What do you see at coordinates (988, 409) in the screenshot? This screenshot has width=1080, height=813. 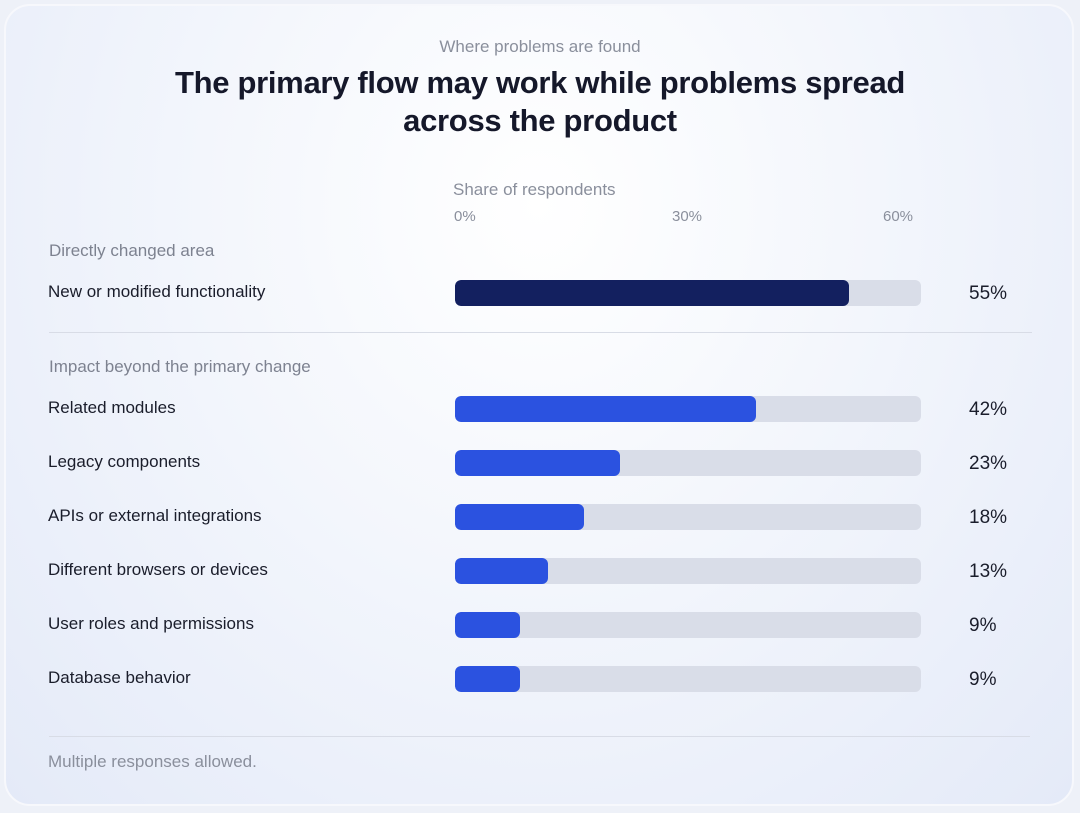 I see `bar-value-label: 42%` at bounding box center [988, 409].